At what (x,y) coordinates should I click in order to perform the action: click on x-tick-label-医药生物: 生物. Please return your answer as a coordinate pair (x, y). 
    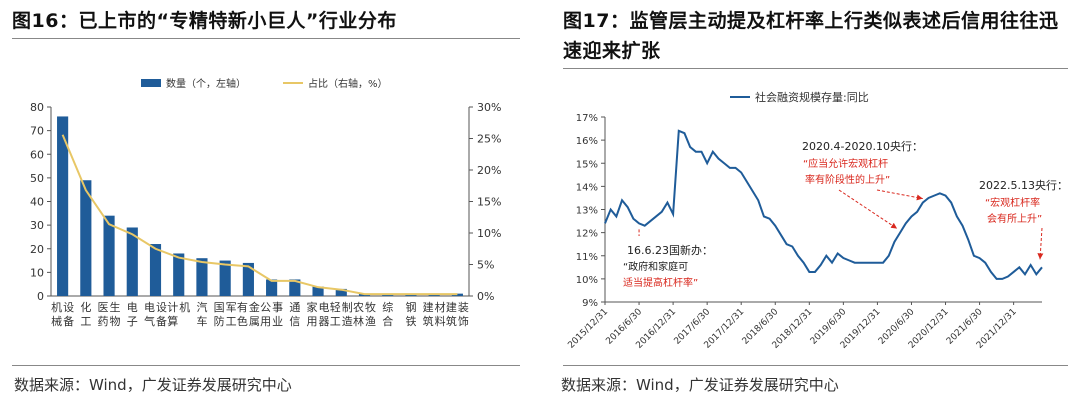
    Looking at the image, I should click on (115, 314).